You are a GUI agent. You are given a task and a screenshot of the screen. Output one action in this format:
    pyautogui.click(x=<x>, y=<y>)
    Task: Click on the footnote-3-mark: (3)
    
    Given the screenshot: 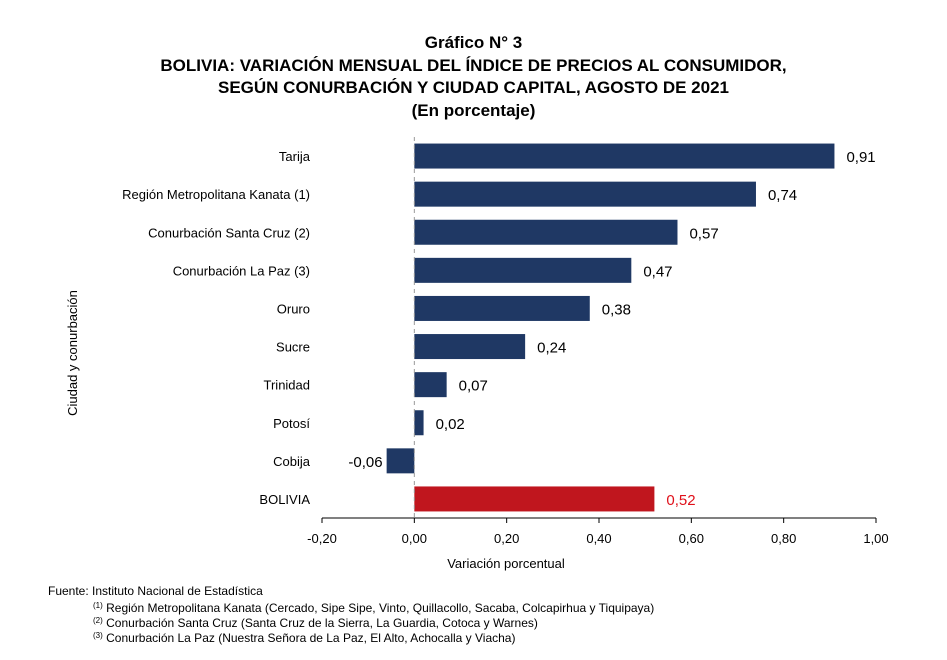 What is the action you would take?
    pyautogui.click(x=98, y=635)
    